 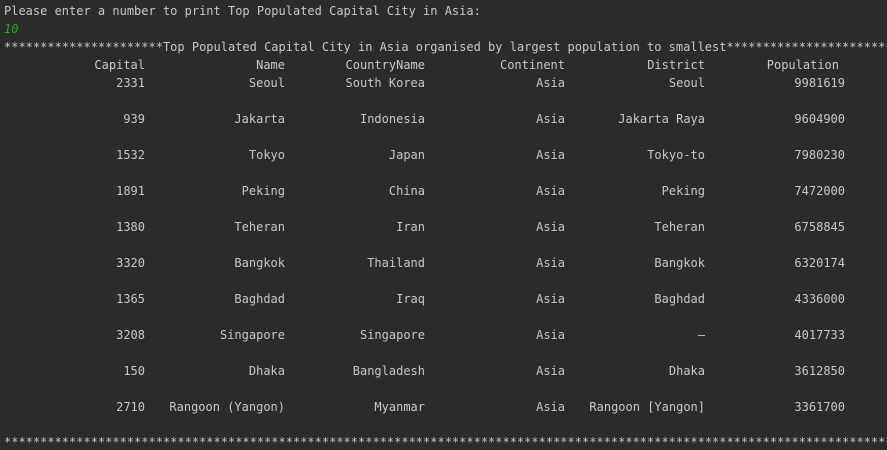 What do you see at coordinates (259, 119) in the screenshot?
I see `cell-name: Jakarta` at bounding box center [259, 119].